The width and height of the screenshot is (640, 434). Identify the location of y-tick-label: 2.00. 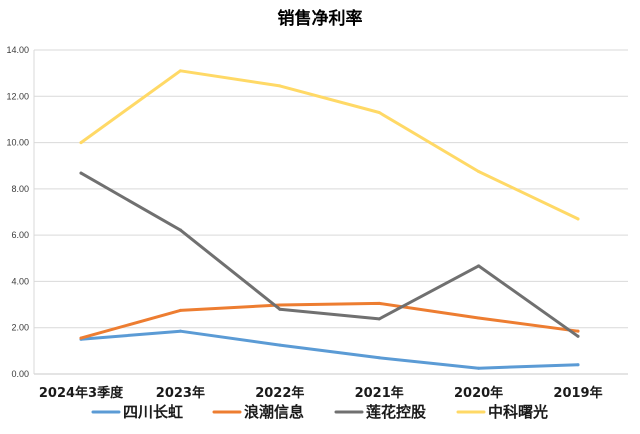
(20, 328).